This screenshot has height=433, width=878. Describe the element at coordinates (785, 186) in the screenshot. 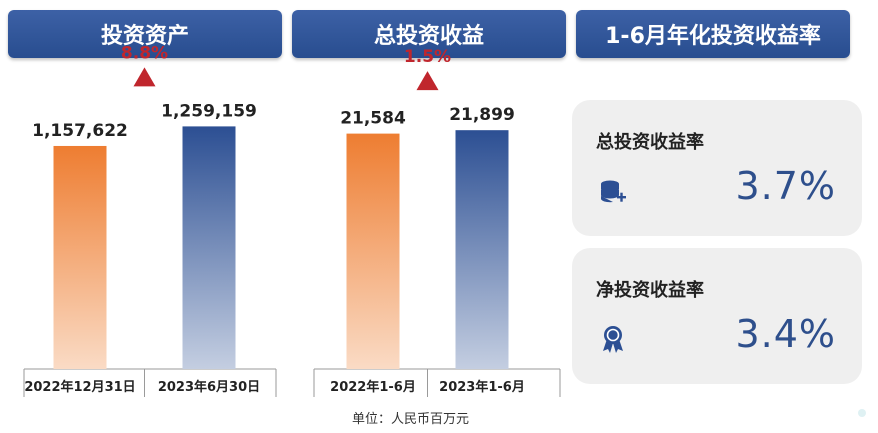

I see `card-value: 3.7%` at that location.